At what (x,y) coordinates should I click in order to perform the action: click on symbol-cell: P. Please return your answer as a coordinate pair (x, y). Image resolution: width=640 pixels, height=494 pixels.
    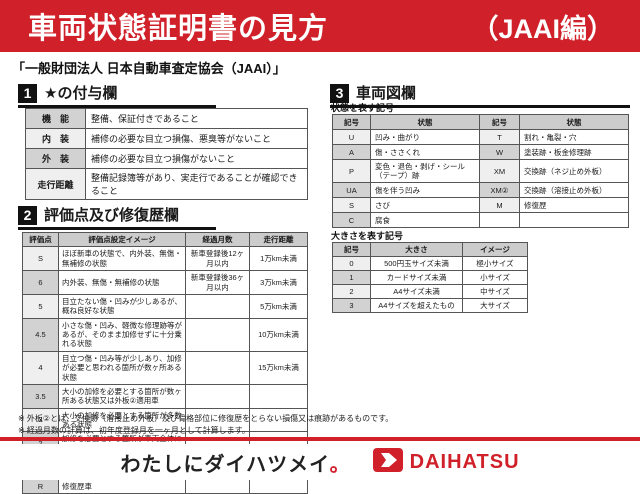
    Looking at the image, I should click on (351, 171).